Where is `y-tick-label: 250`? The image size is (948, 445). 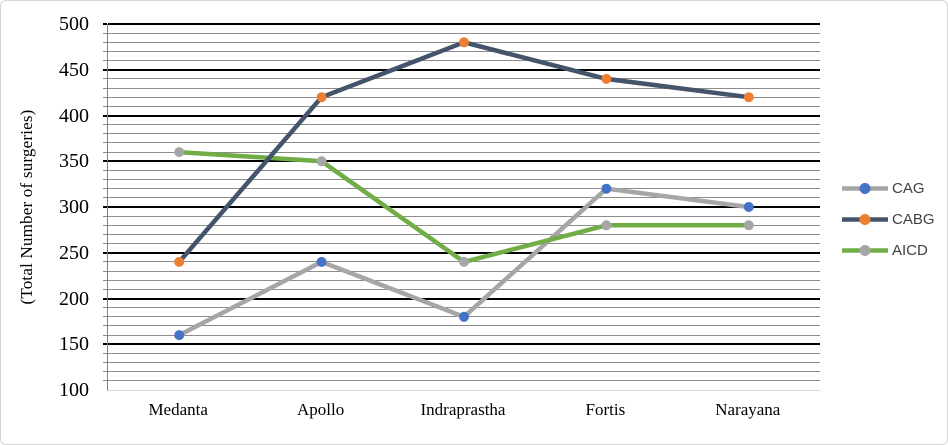
y-tick-label: 250 is located at coordinates (74, 252).